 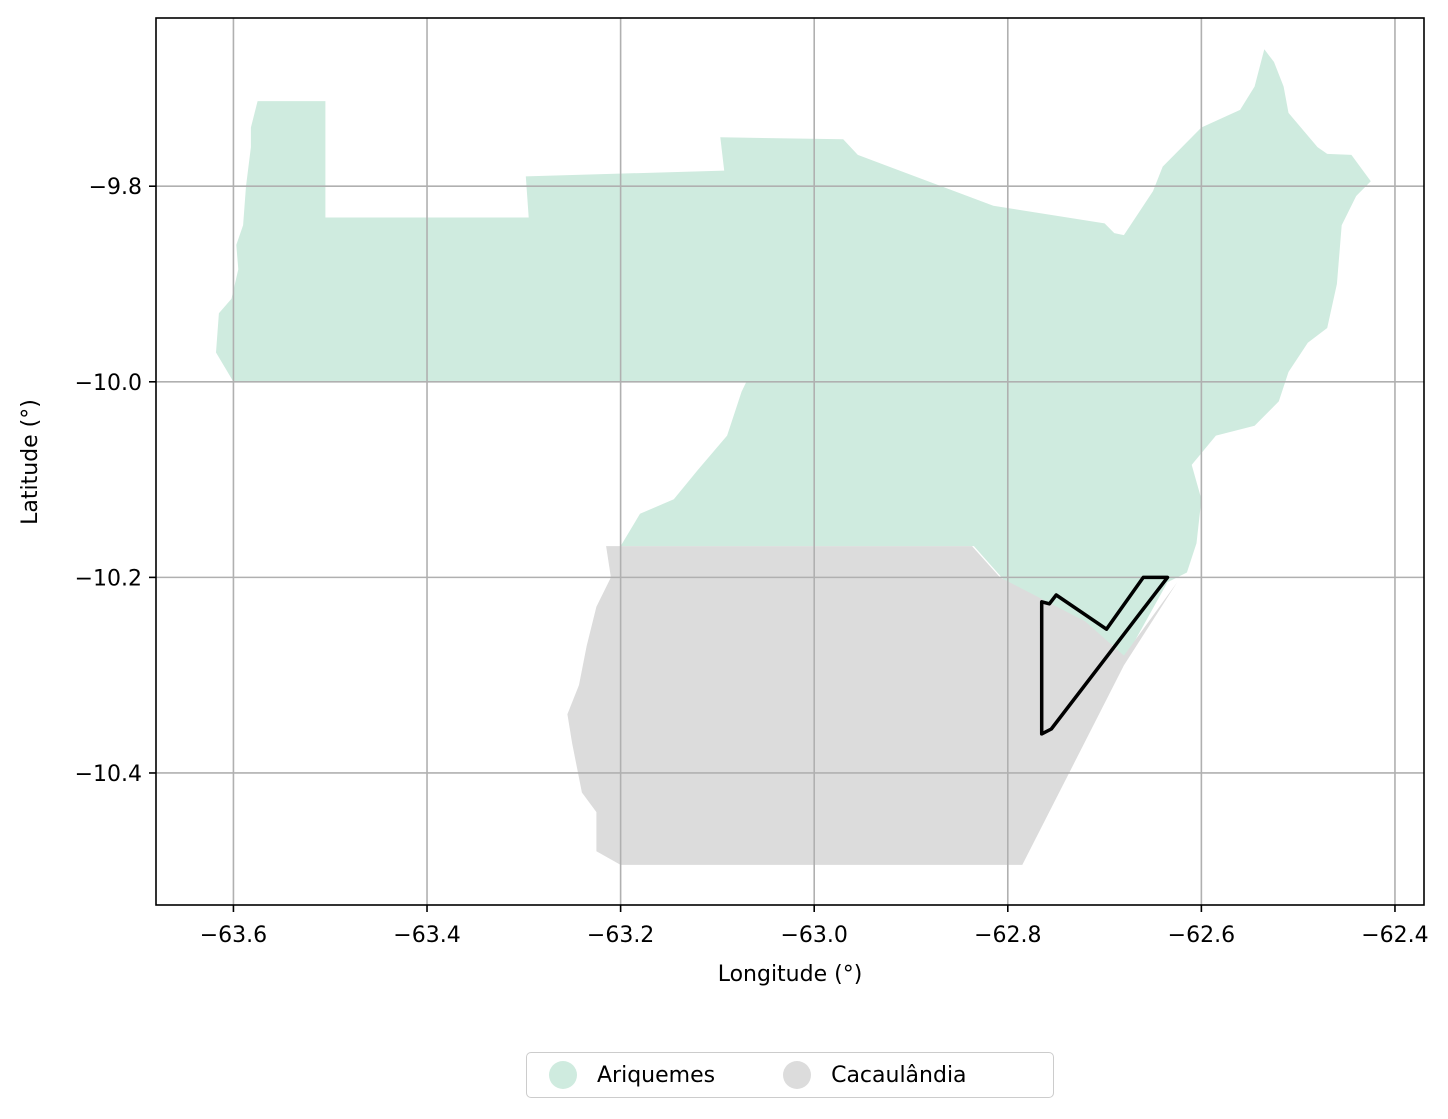 I want to click on legend-label-ariquemes: Ariquemes, so click(x=656, y=1075).